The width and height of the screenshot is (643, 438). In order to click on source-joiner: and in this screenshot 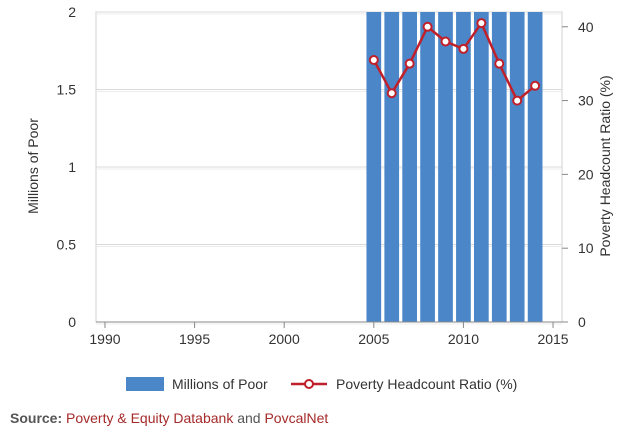, I will do `click(249, 418)`.